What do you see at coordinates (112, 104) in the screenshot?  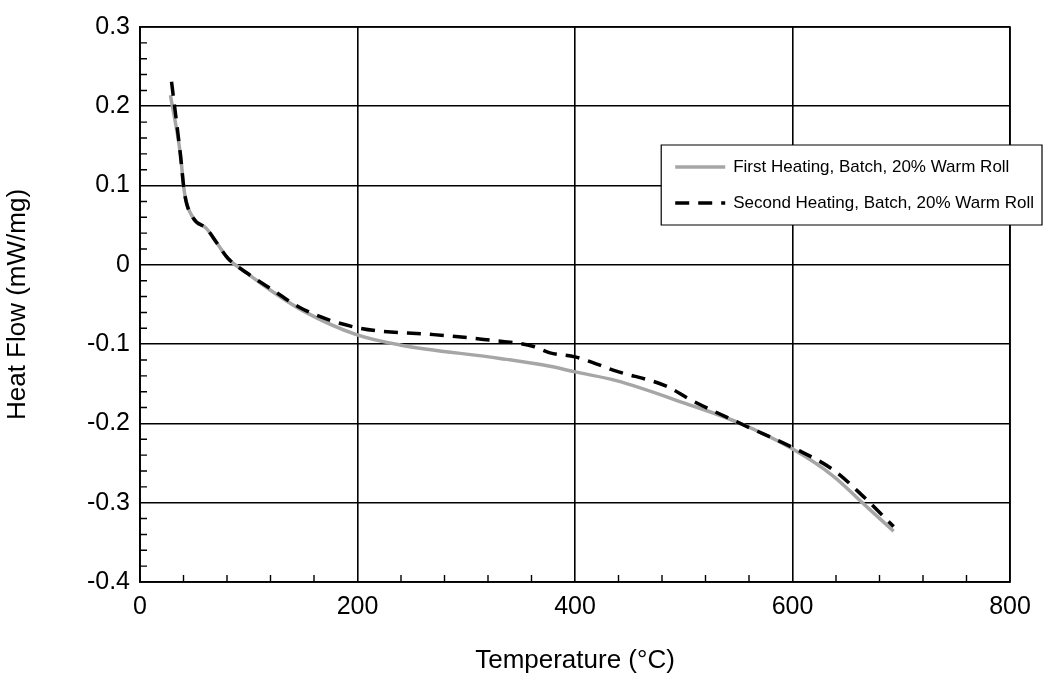 I see `y-tick-label: 0.2` at bounding box center [112, 104].